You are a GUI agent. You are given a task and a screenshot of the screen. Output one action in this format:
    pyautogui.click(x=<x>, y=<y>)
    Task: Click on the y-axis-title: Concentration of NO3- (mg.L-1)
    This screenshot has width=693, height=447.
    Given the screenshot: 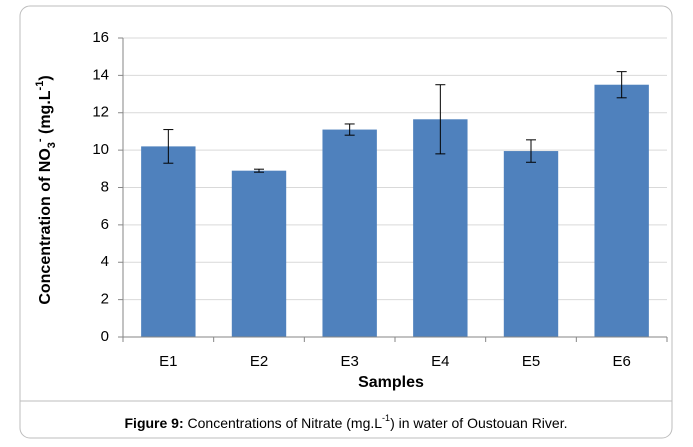 What is the action you would take?
    pyautogui.click(x=46, y=189)
    